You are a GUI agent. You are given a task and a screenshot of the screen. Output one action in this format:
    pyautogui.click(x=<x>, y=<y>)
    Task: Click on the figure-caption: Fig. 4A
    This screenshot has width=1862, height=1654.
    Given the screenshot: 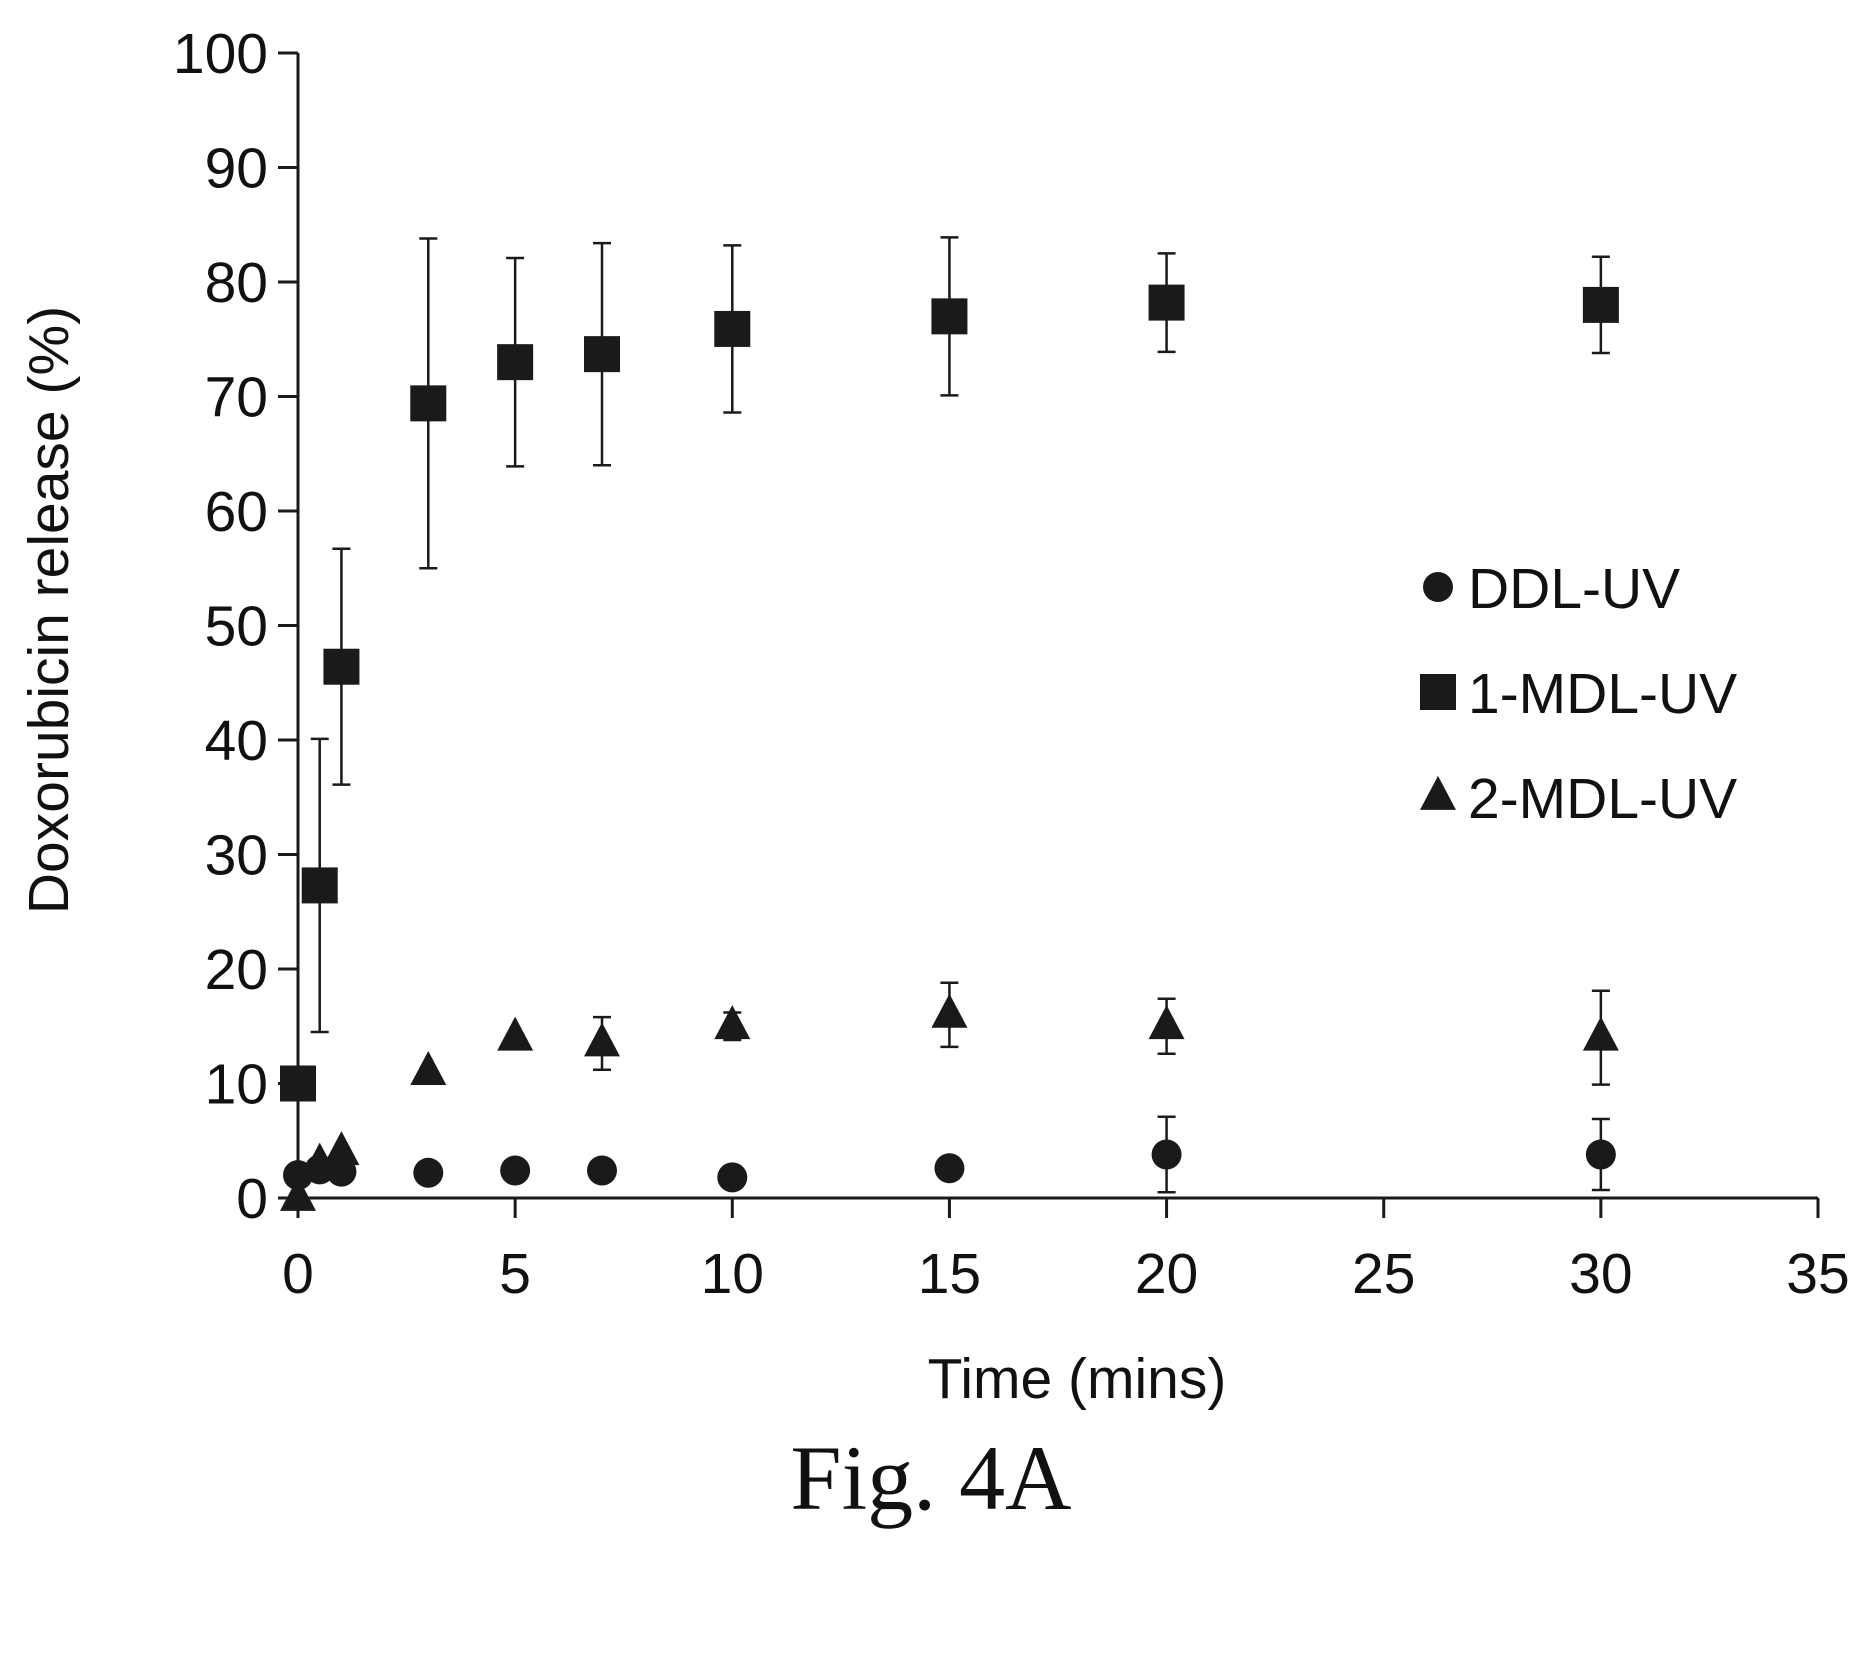 What is the action you would take?
    pyautogui.click(x=931, y=1478)
    